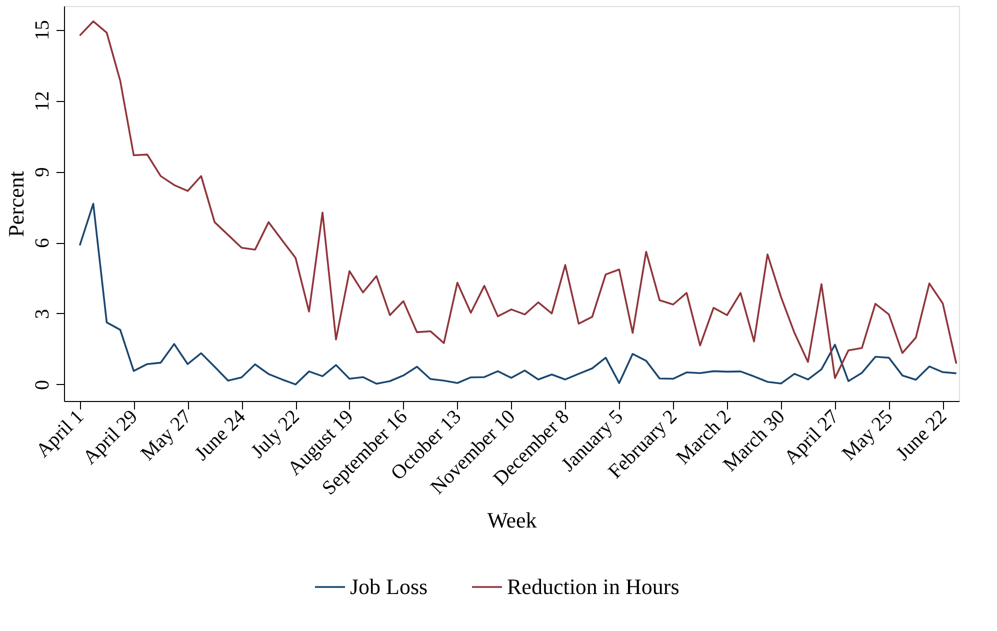 This screenshot has width=997, height=631. Describe the element at coordinates (43, 101) in the screenshot. I see `y-tick-label: 12` at that location.